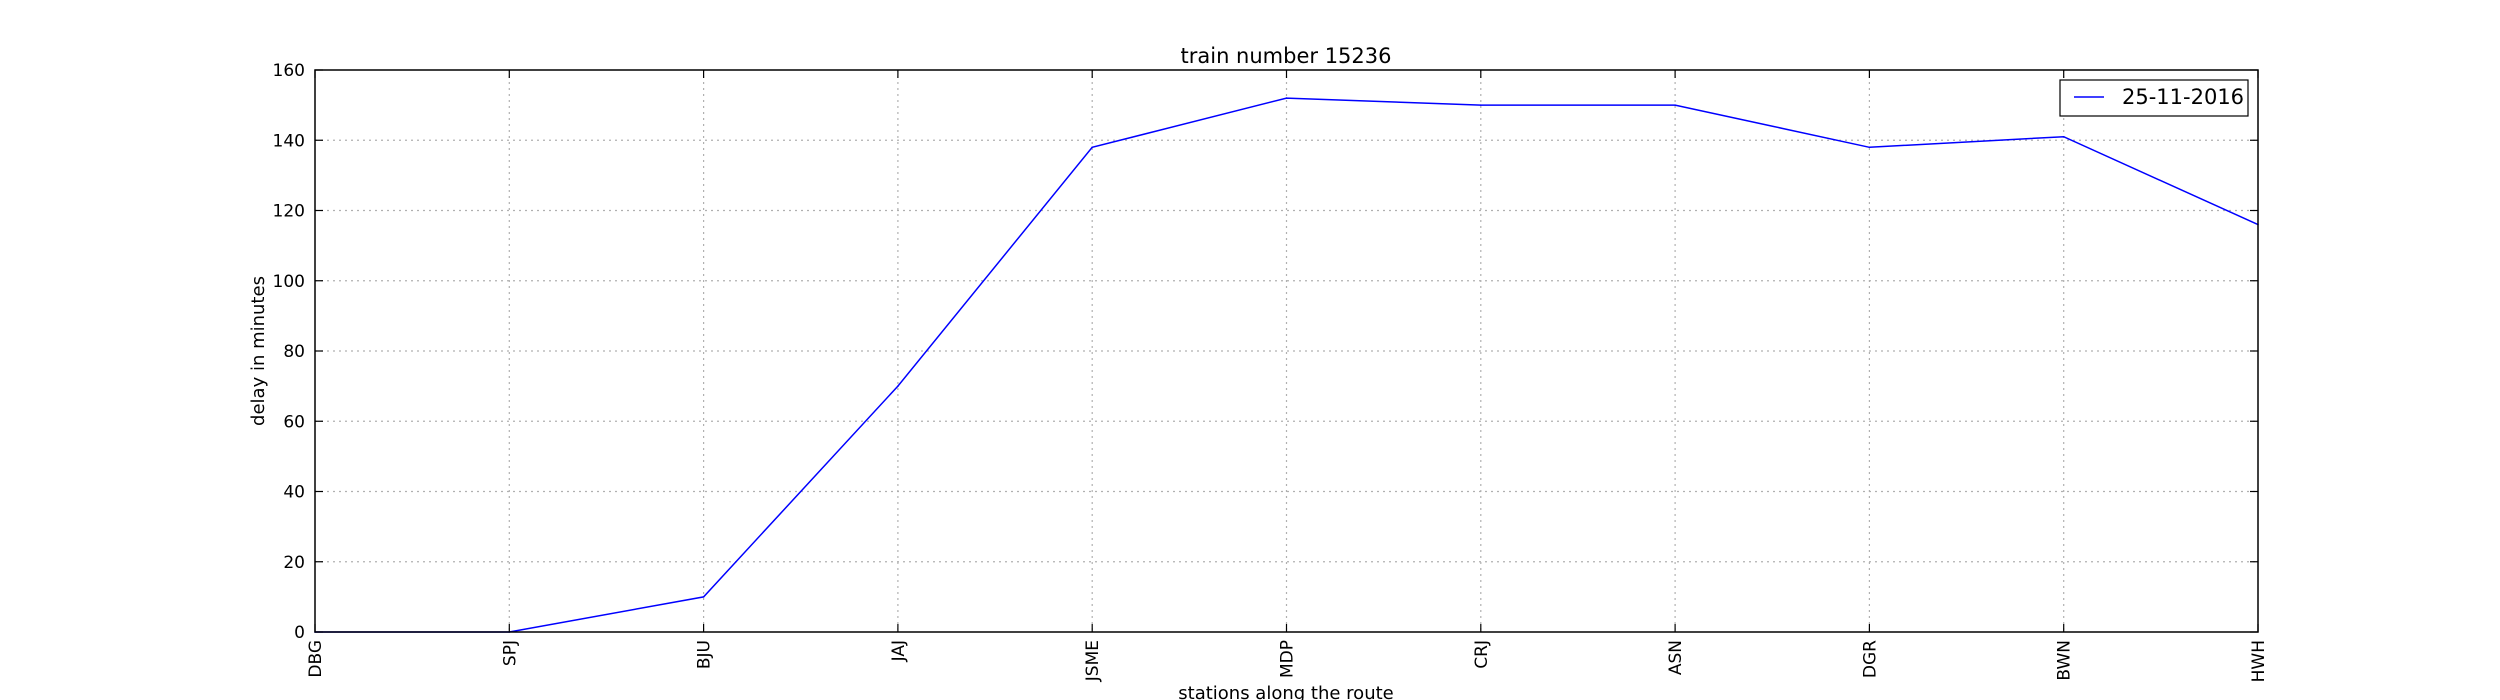 Image resolution: width=2500 pixels, height=700 pixels. I want to click on y-tick-label: 0, so click(299, 633).